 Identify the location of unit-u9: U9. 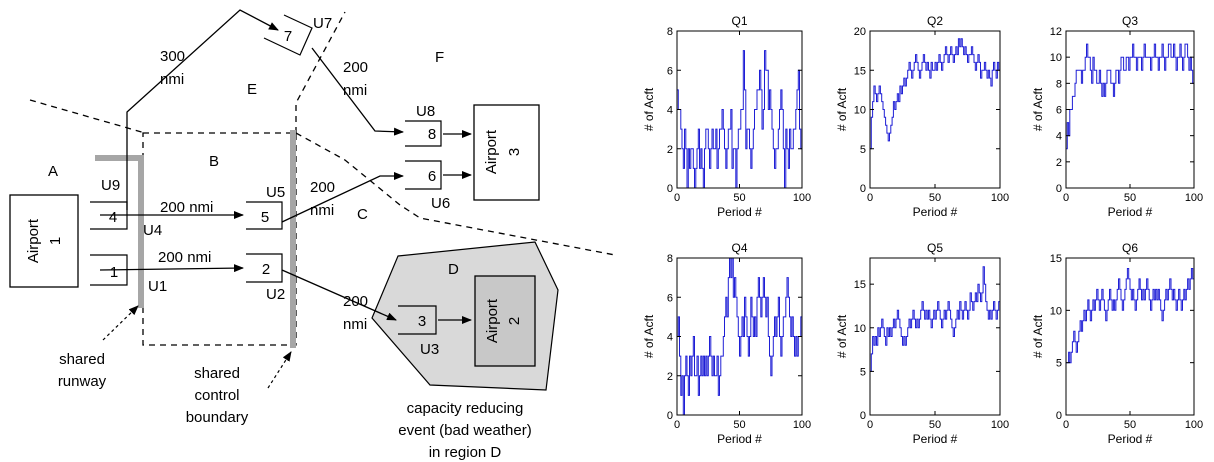
(110, 185).